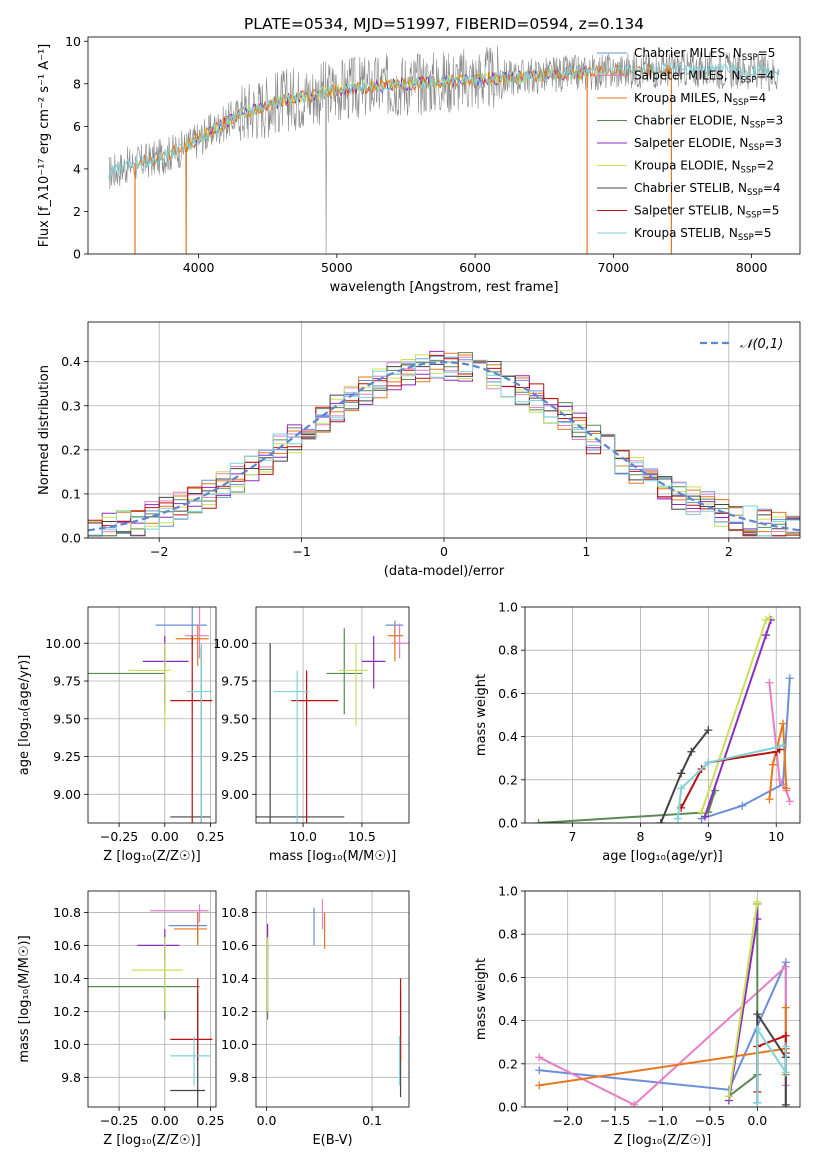  Describe the element at coordinates (703, 234) in the screenshot. I see `legend-entry: Kroupa STELIB, NSSP=5` at that location.